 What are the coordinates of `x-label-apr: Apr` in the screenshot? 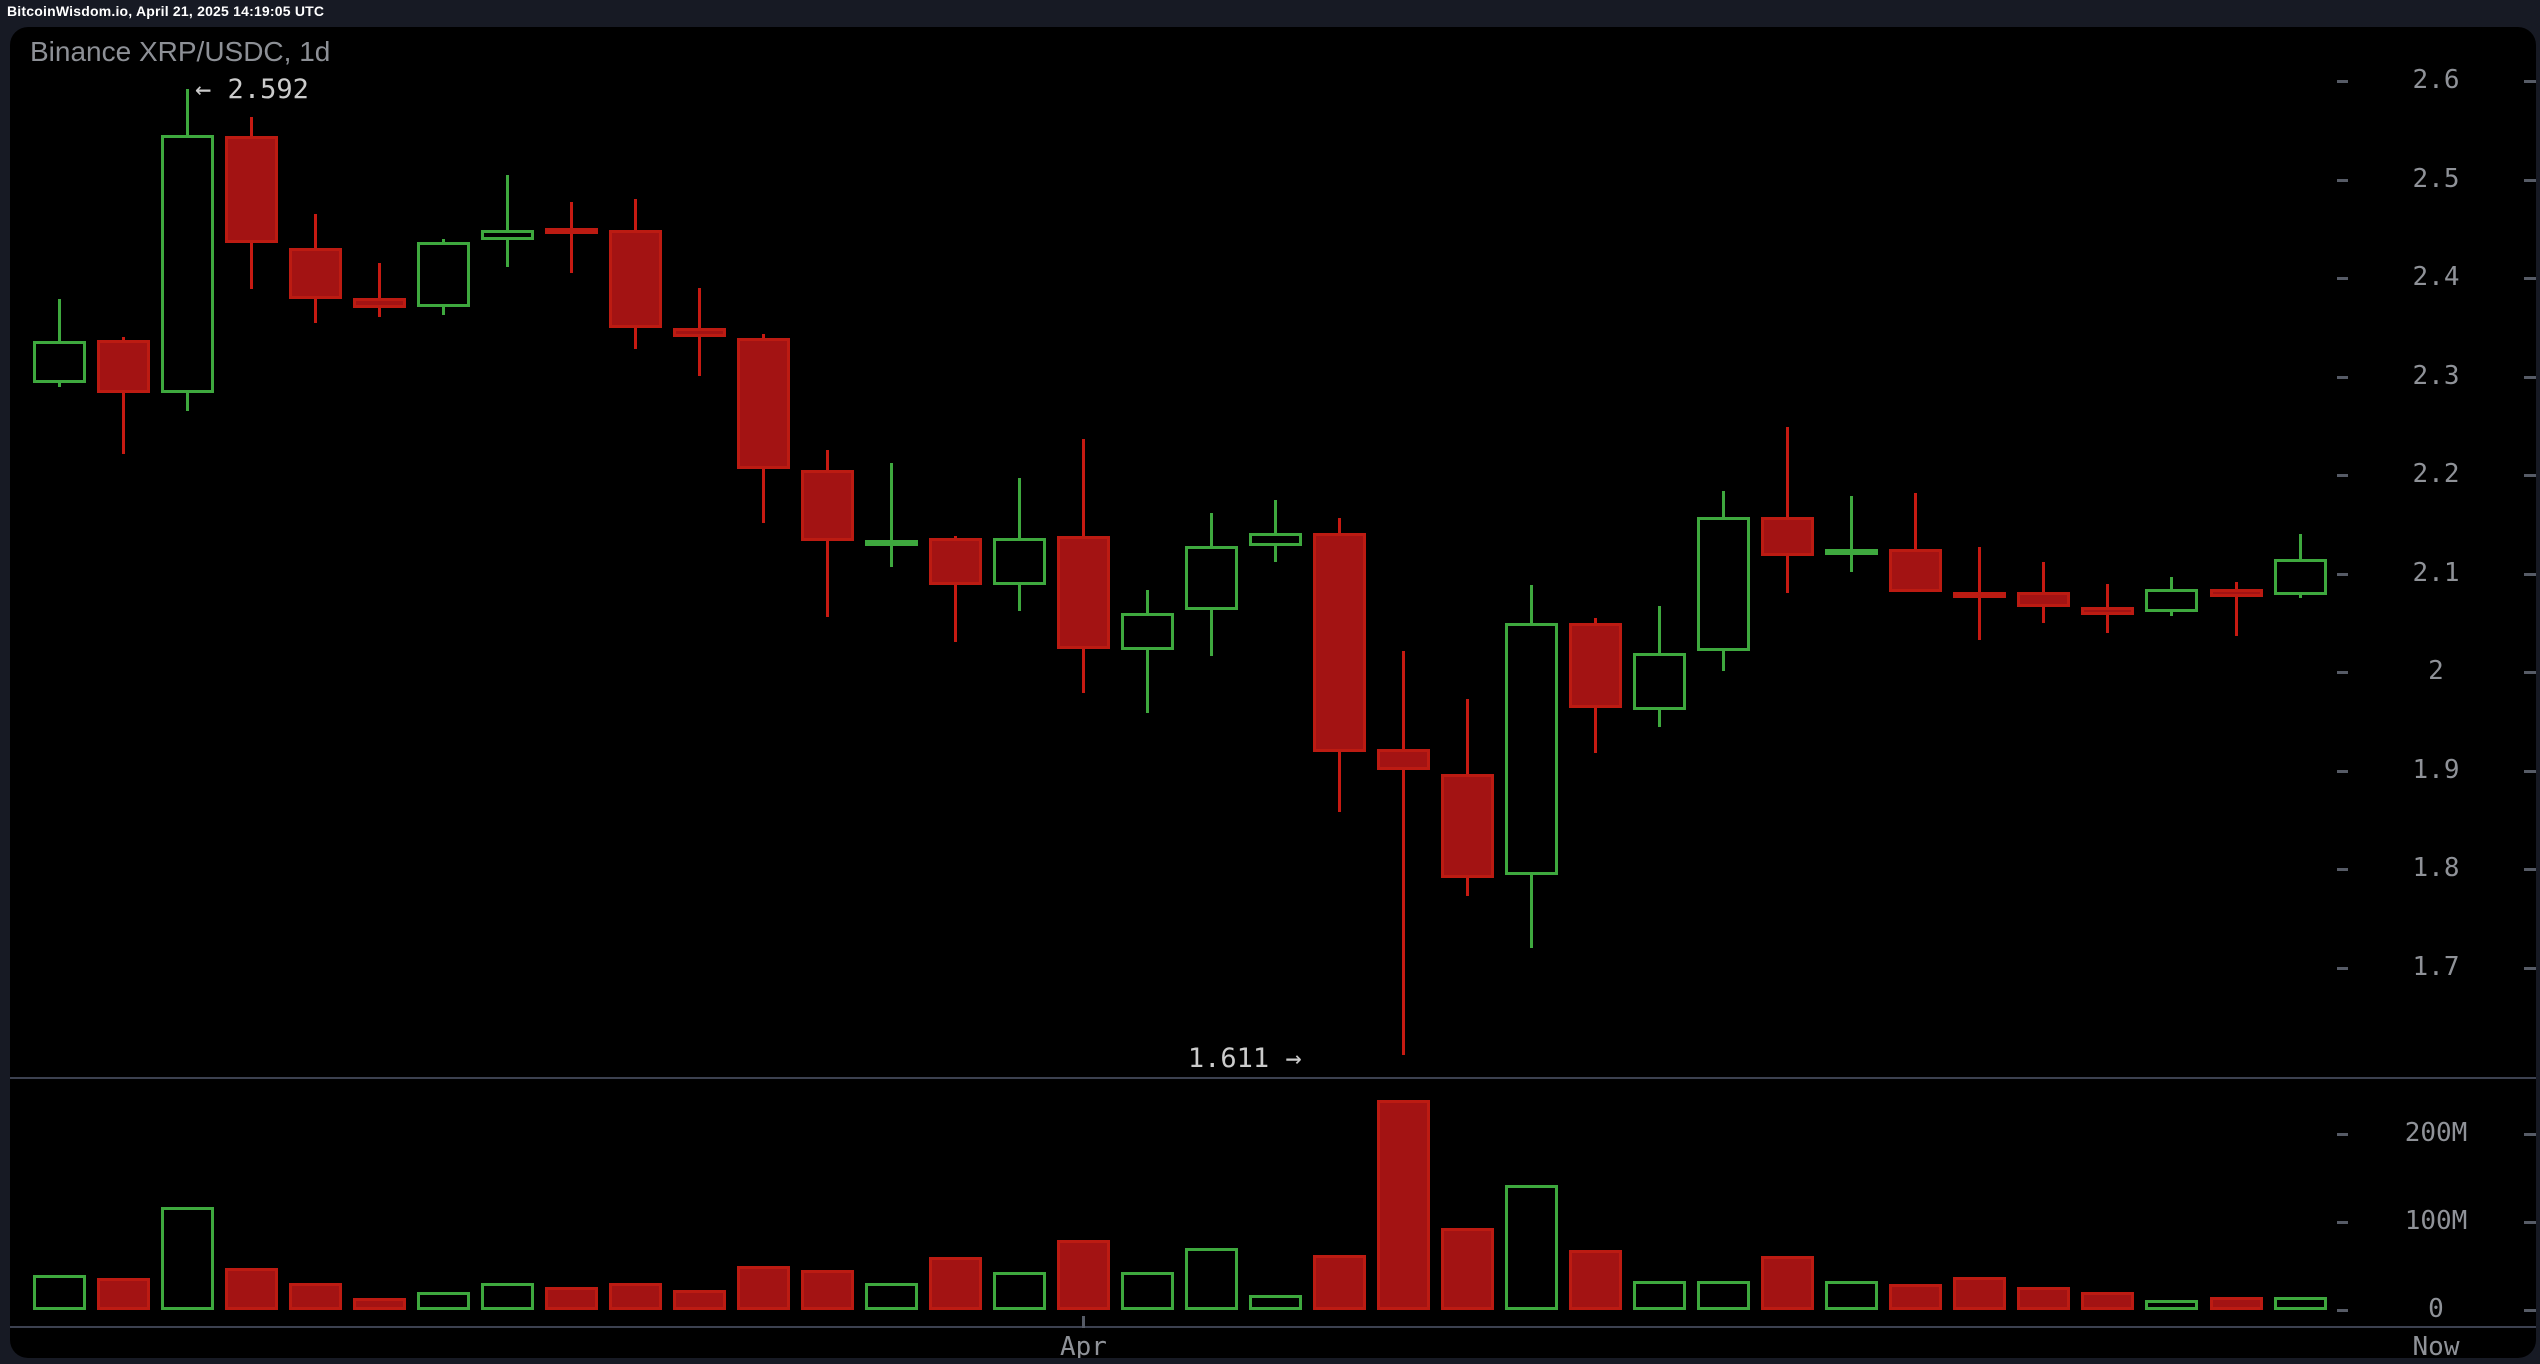 It's located at (1083, 1345).